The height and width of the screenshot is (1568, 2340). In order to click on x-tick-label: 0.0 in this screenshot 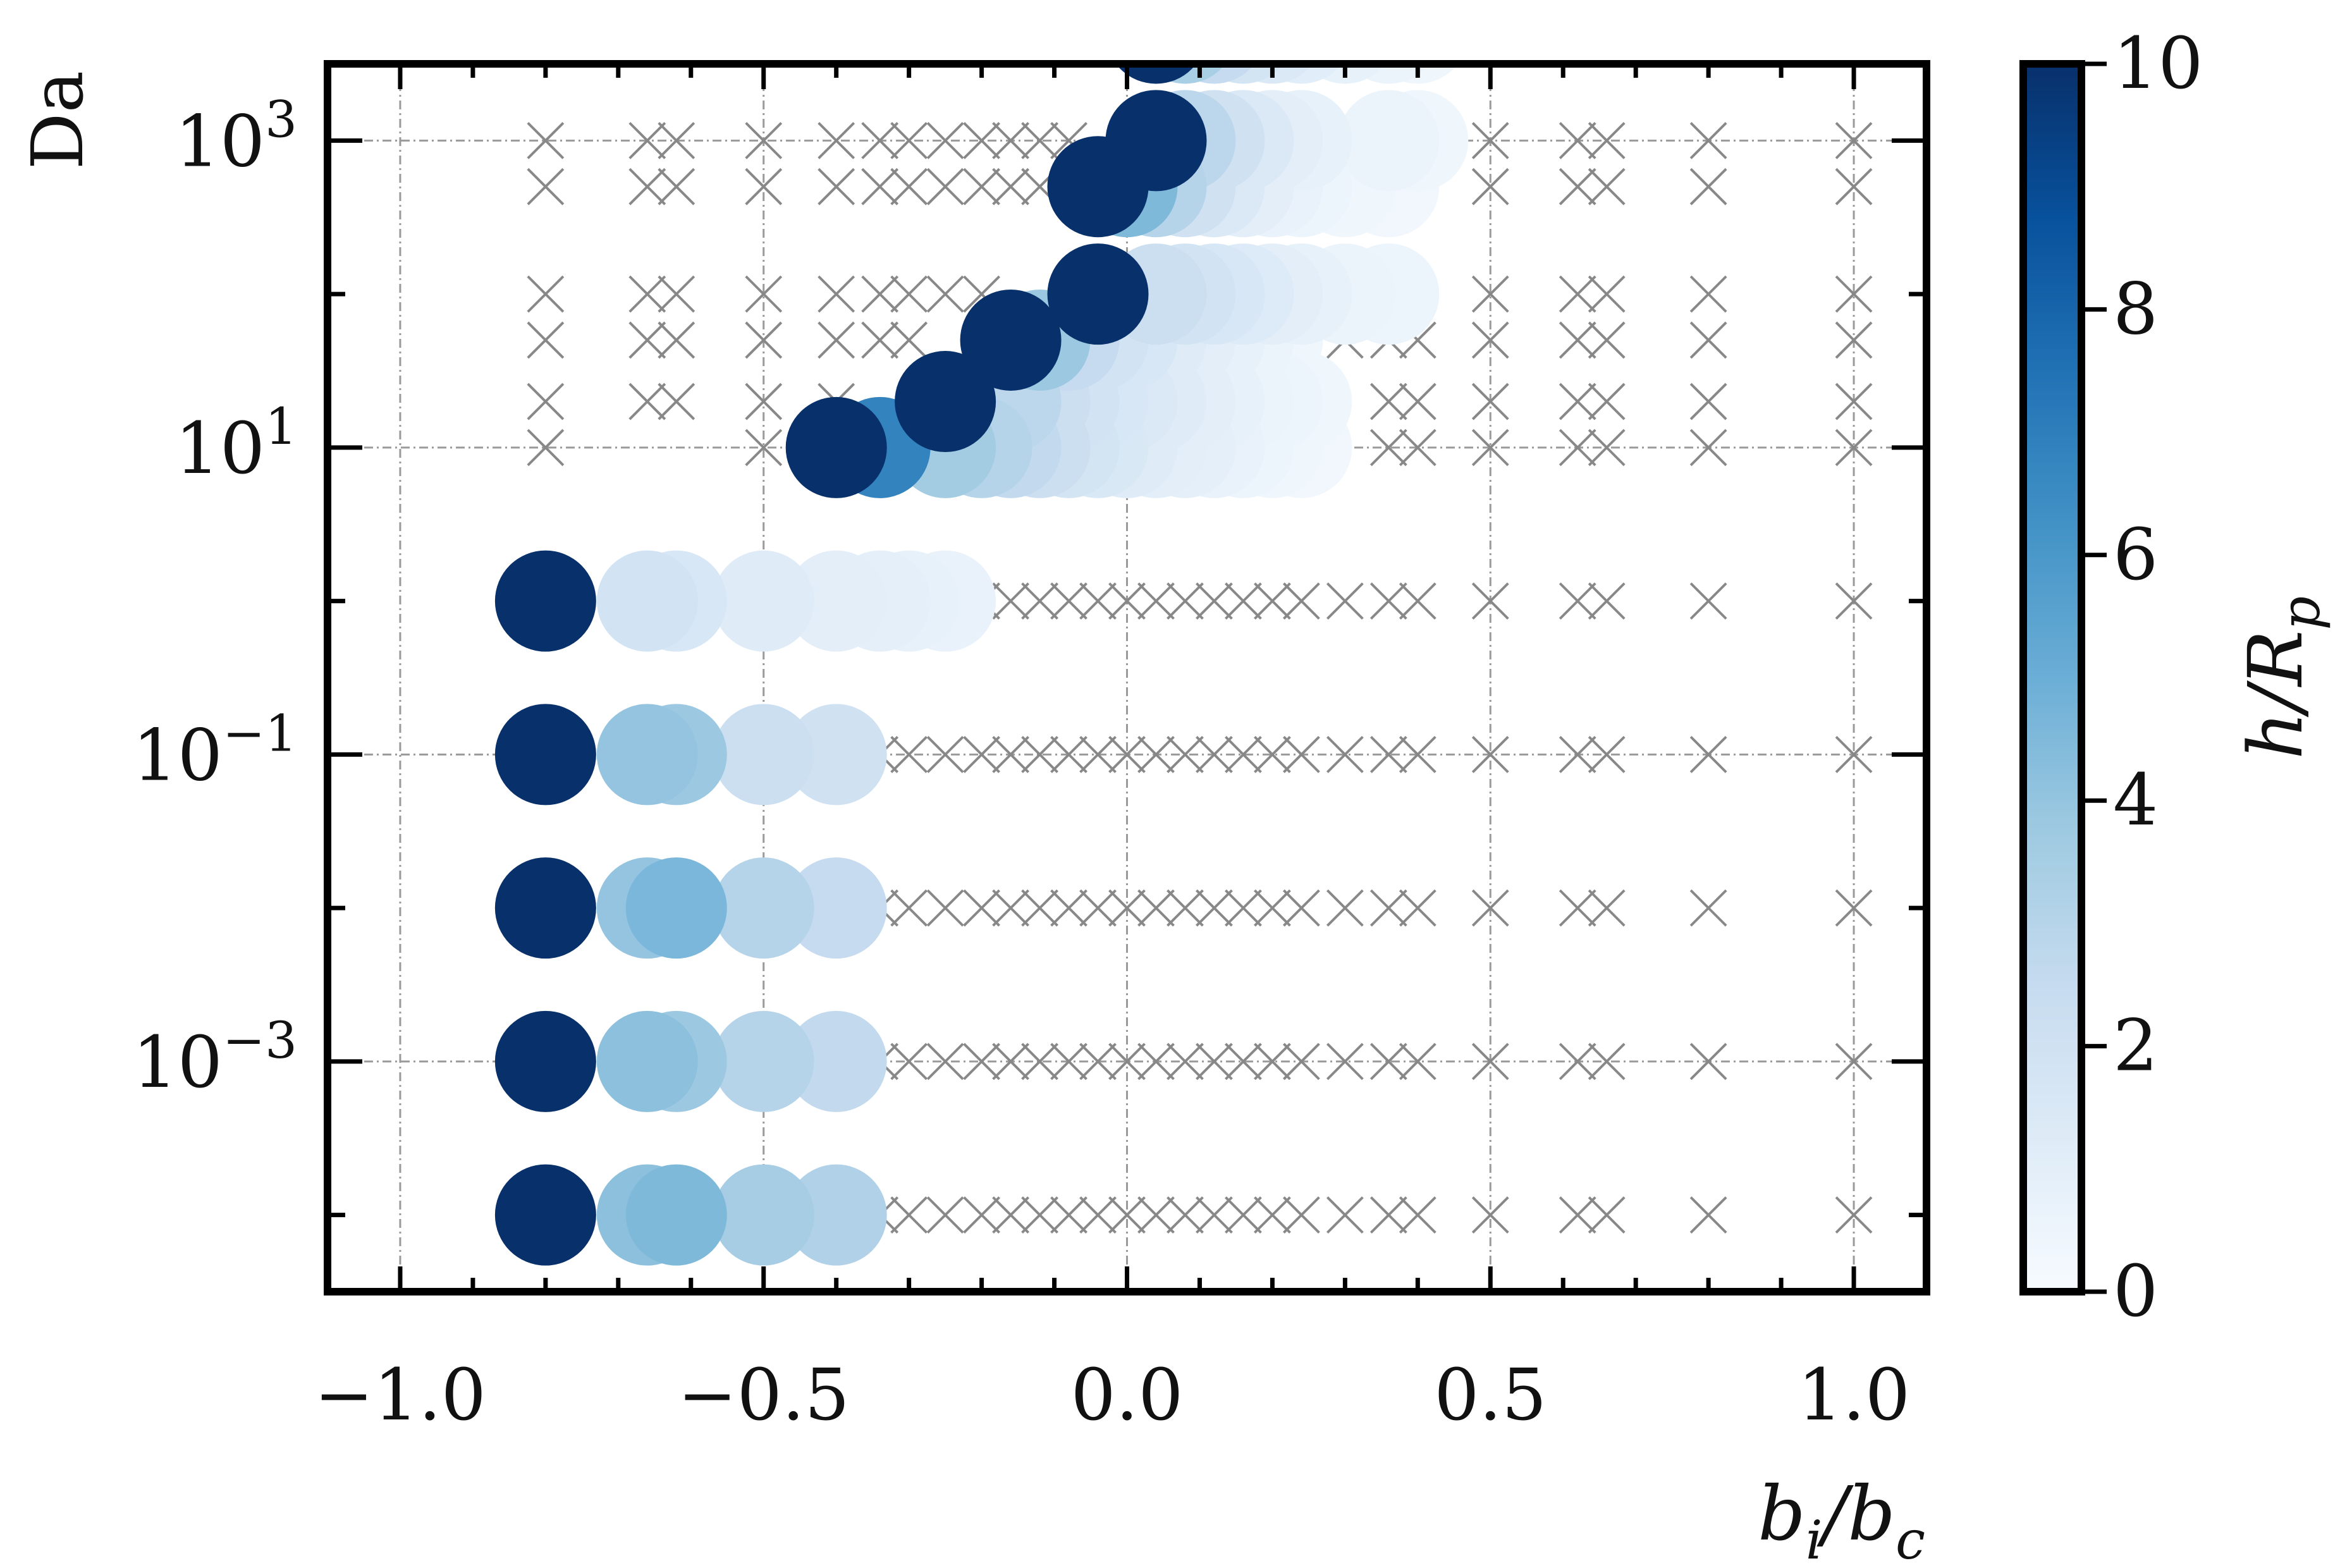, I will do `click(1126, 1395)`.